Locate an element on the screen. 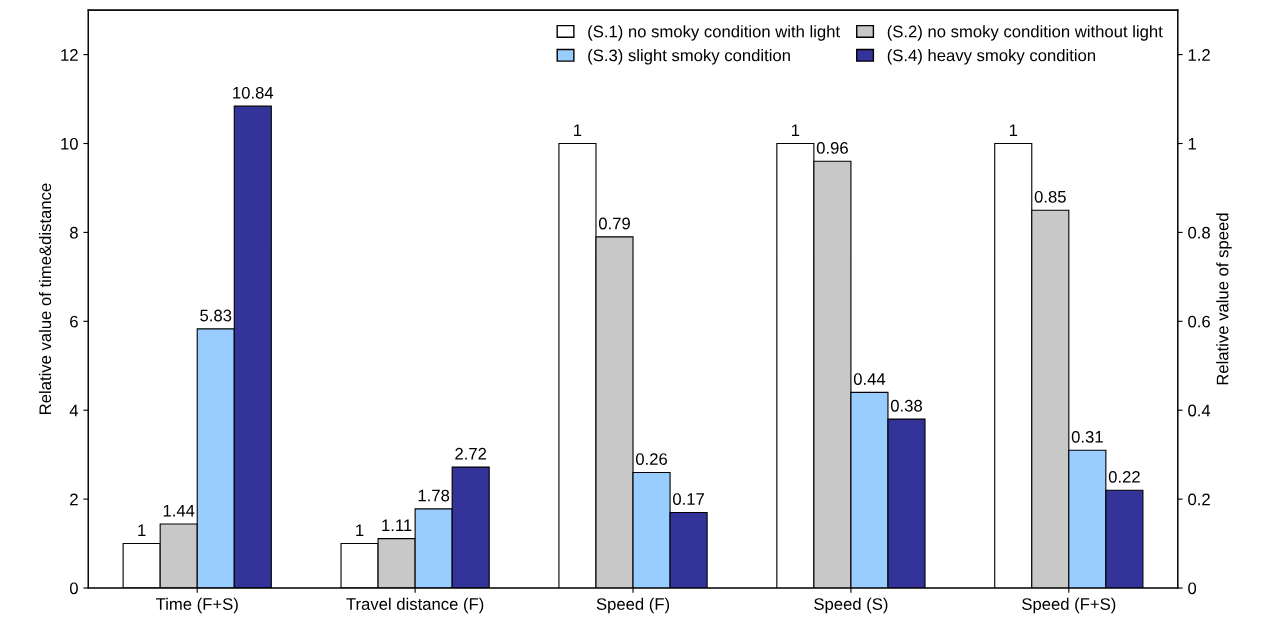  data-label: 10.84 is located at coordinates (253, 92).